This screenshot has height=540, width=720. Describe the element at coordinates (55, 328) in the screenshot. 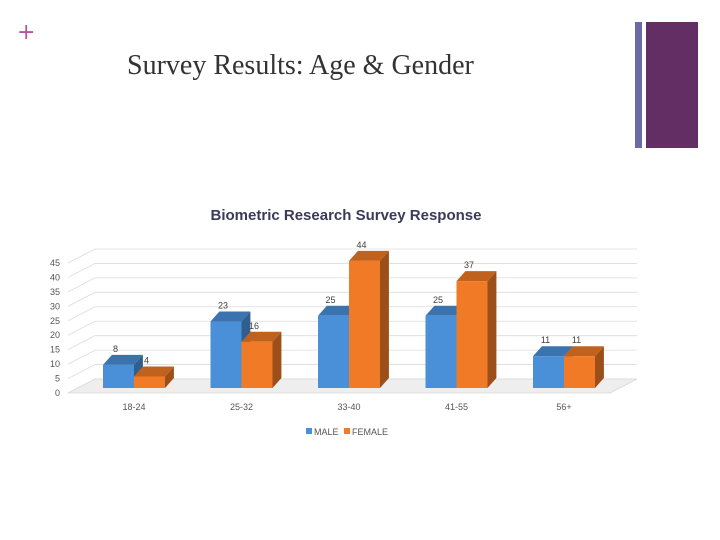

I see `y-axis: 0 5 10 15 20 25 30 35 40 45` at that location.